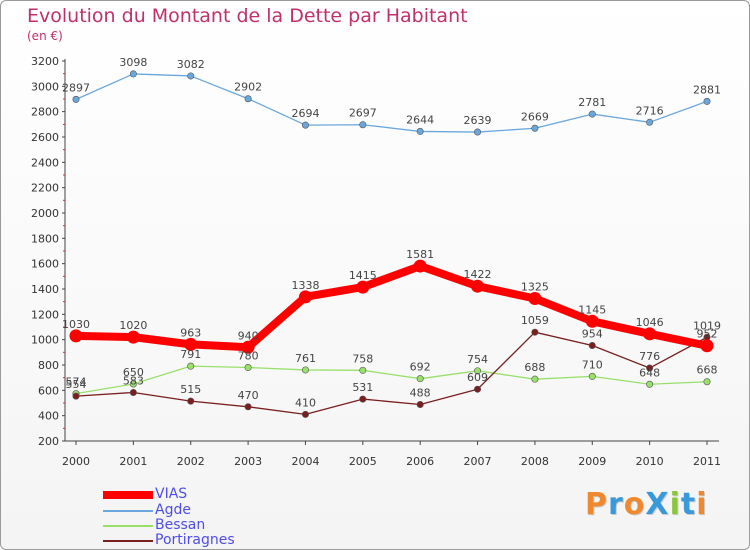 Image resolution: width=750 pixels, height=550 pixels. I want to click on proxiti-logo: ProXiti, so click(646, 504).